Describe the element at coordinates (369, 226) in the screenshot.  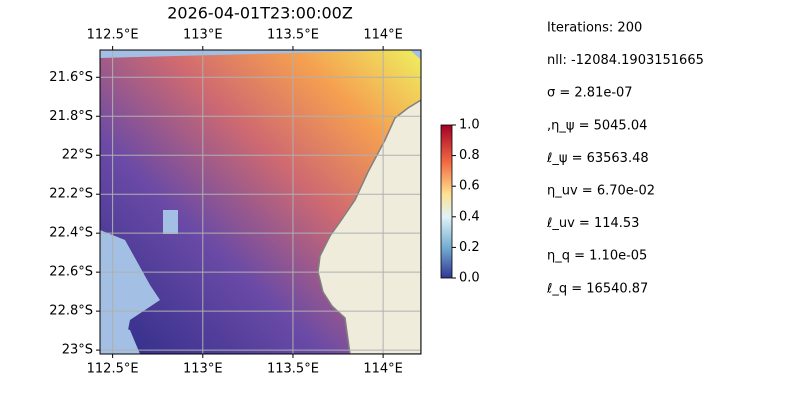
I see `land` at that location.